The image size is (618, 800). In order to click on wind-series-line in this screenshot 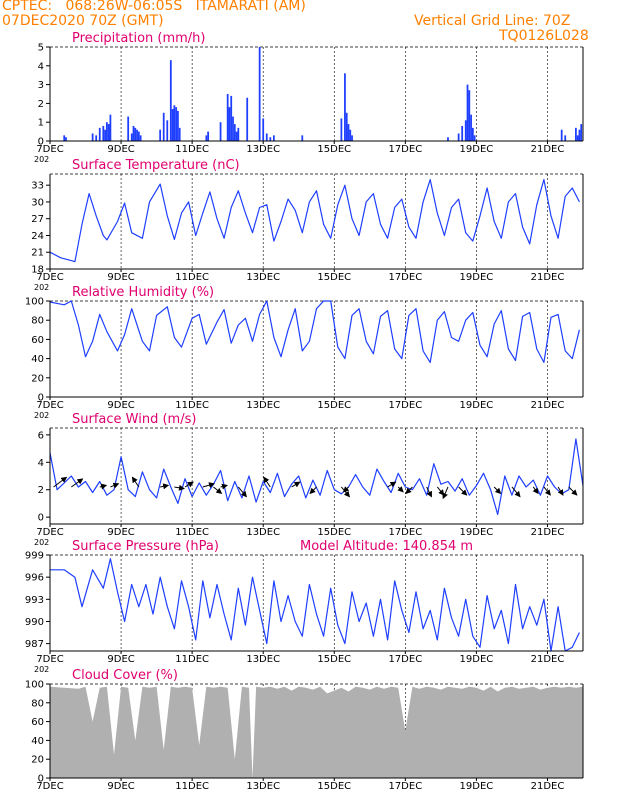, I will do `click(316, 476)`.